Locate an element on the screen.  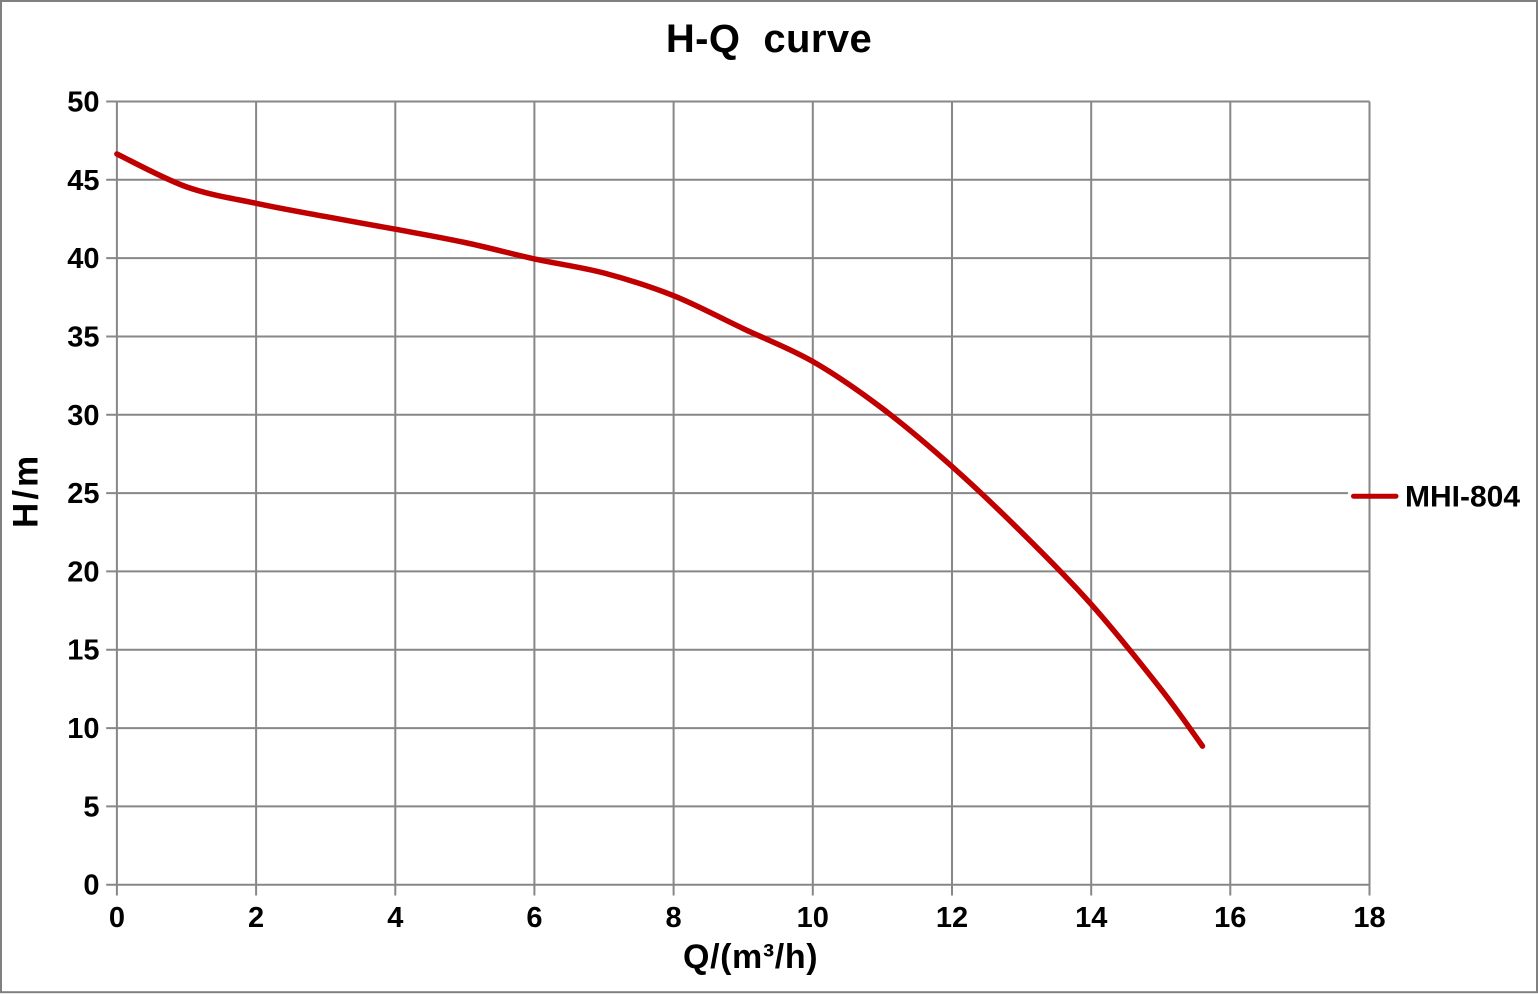
svg-text: 45 is located at coordinates (83, 181).